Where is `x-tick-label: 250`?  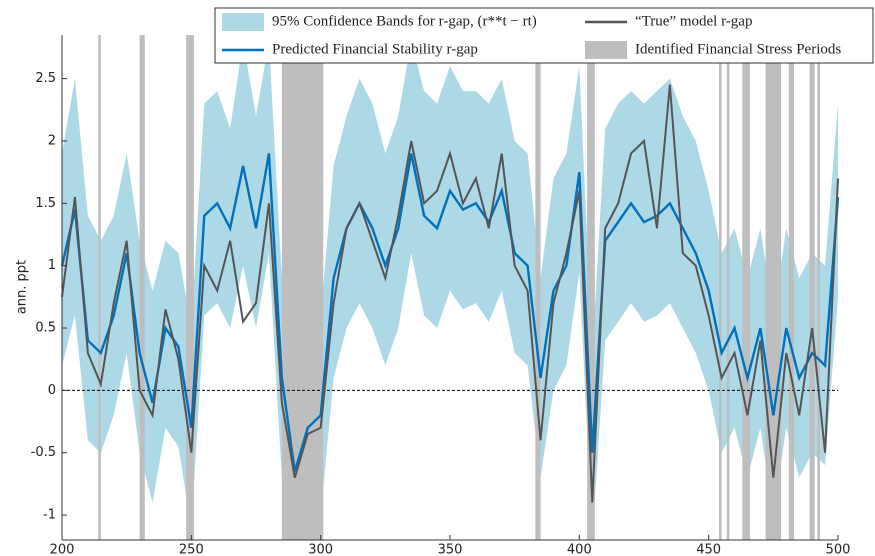 x-tick-label: 250 is located at coordinates (191, 549).